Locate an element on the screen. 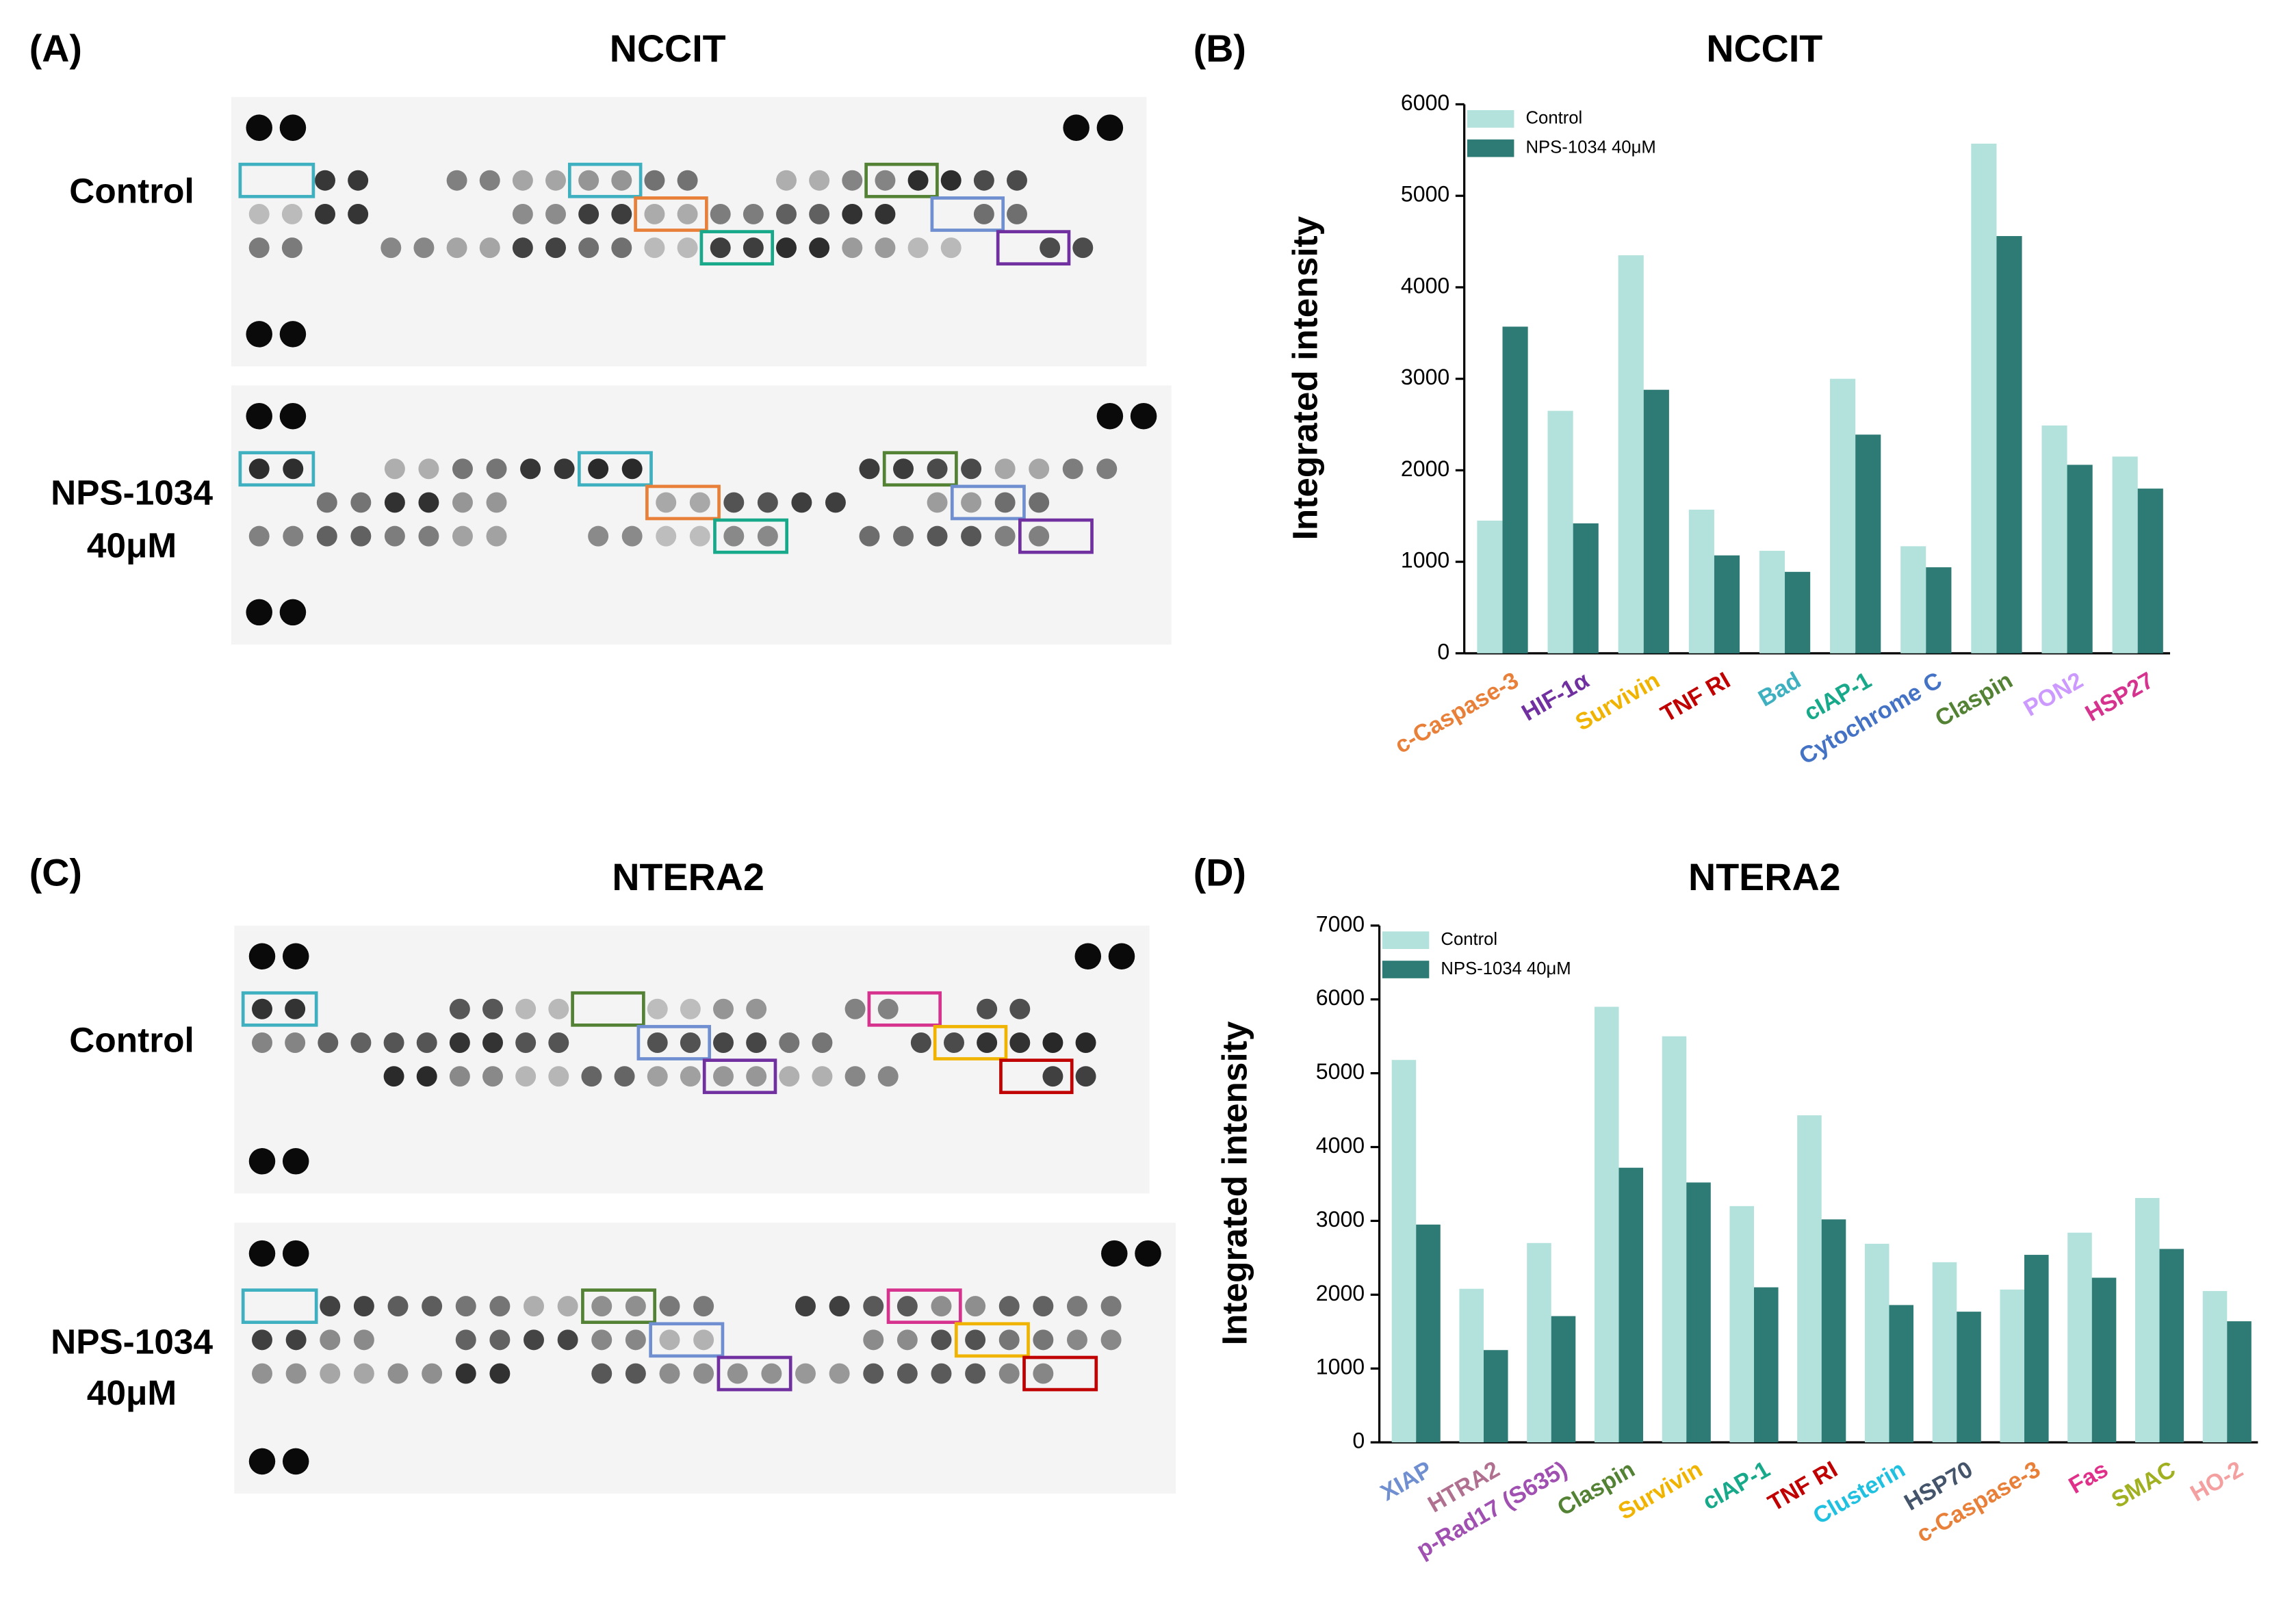 Image resolution: width=2296 pixels, height=1614 pixels. y-tick-label: 0 is located at coordinates (1358, 1441).